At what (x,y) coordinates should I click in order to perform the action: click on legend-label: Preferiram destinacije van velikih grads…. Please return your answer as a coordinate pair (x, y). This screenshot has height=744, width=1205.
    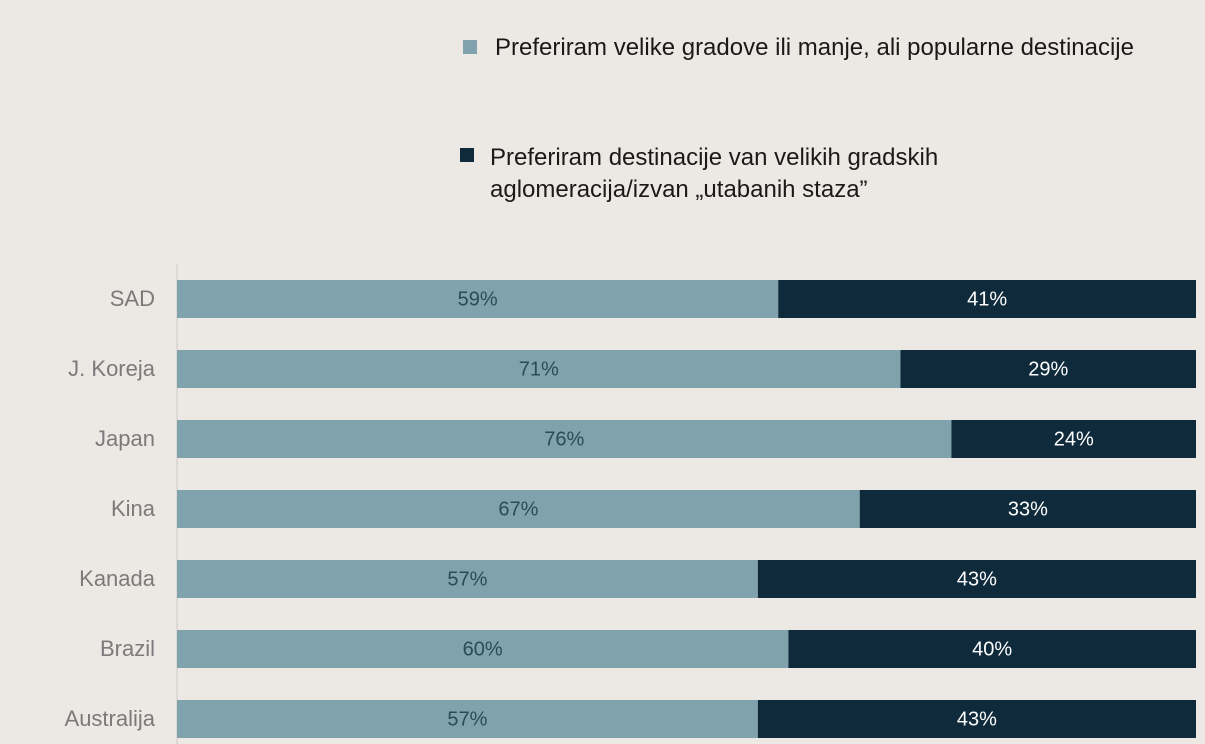
    Looking at the image, I should click on (714, 173).